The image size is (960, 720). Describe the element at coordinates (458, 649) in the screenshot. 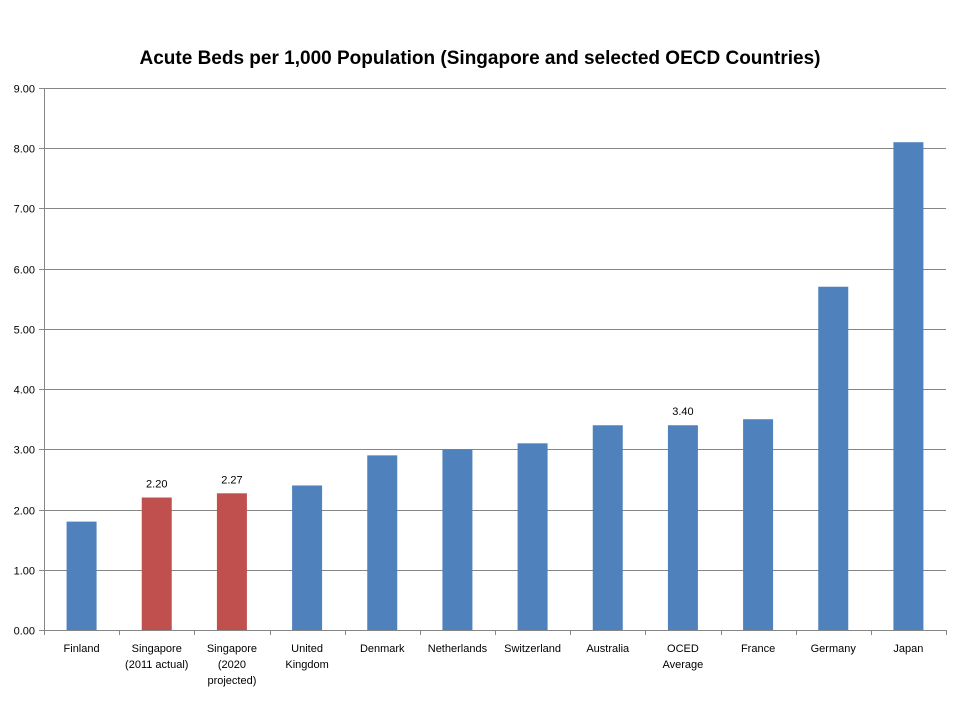

I see `category-label: Netherlands` at that location.